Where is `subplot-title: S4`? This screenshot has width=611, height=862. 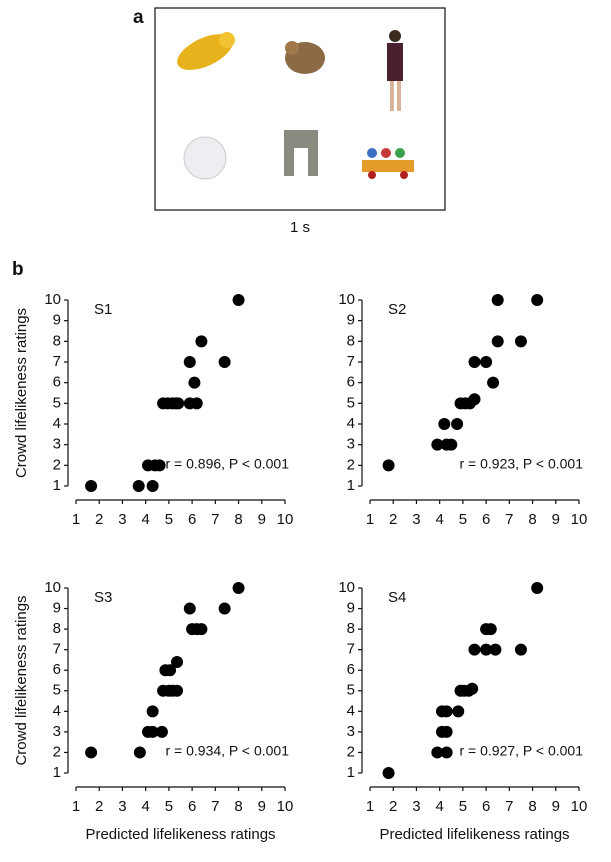
subplot-title: S4 is located at coordinates (397, 597).